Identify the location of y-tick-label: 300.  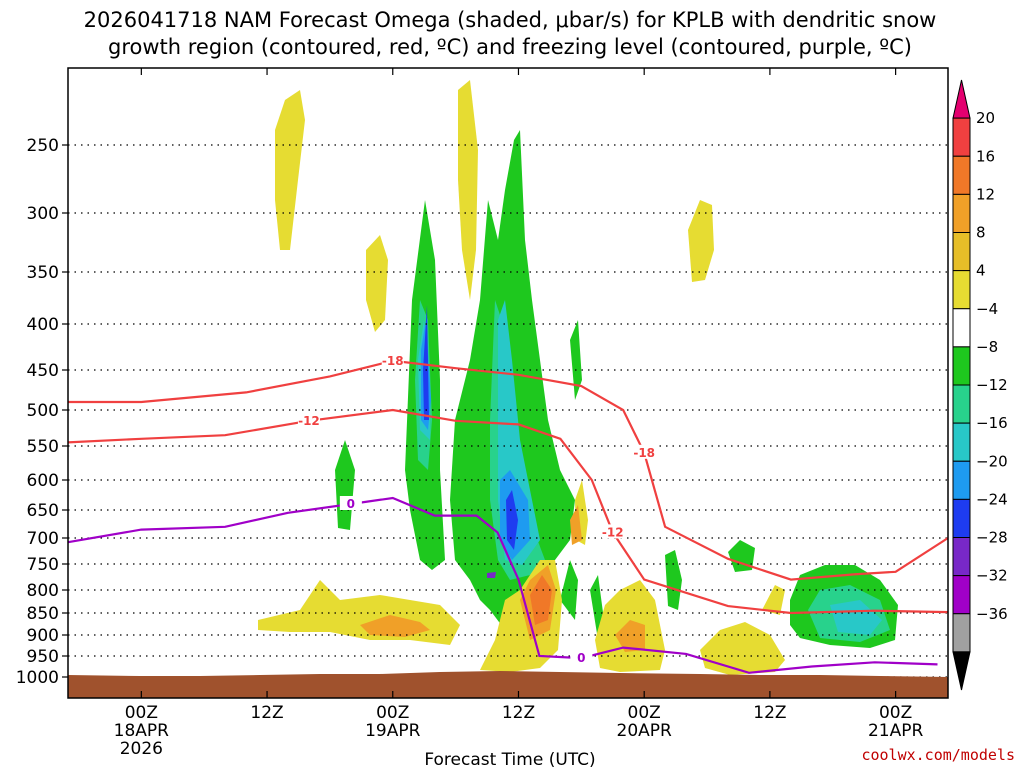
(43, 214).